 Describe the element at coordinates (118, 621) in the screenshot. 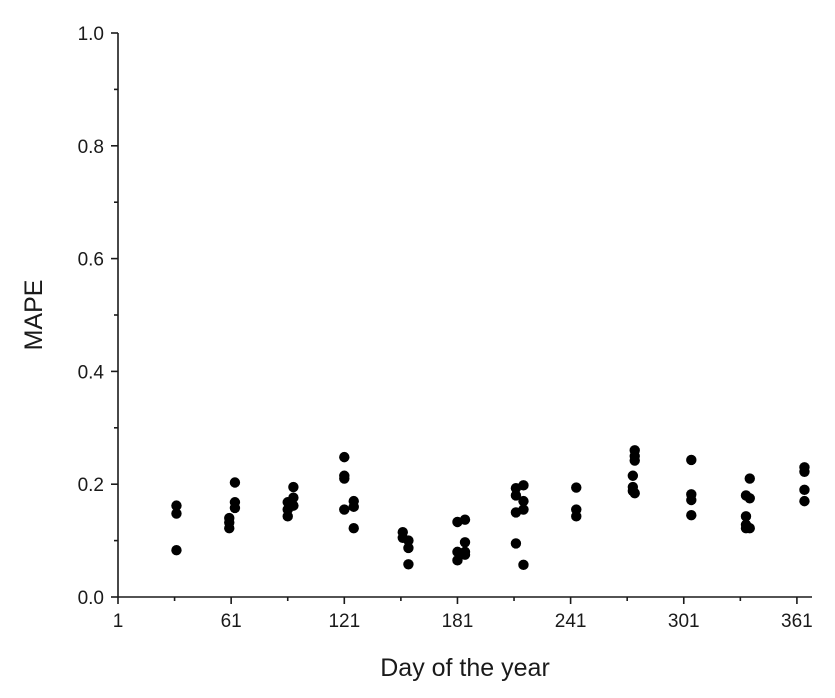

I see `x-tick-label: 1` at that location.